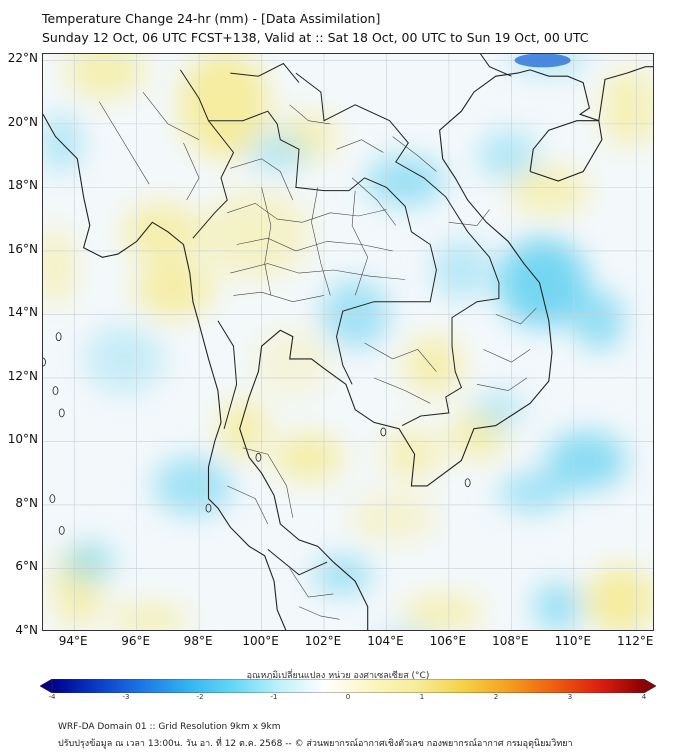 The height and width of the screenshot is (756, 676). Describe the element at coordinates (22, 375) in the screenshot. I see `lat-label: 12°N` at that location.